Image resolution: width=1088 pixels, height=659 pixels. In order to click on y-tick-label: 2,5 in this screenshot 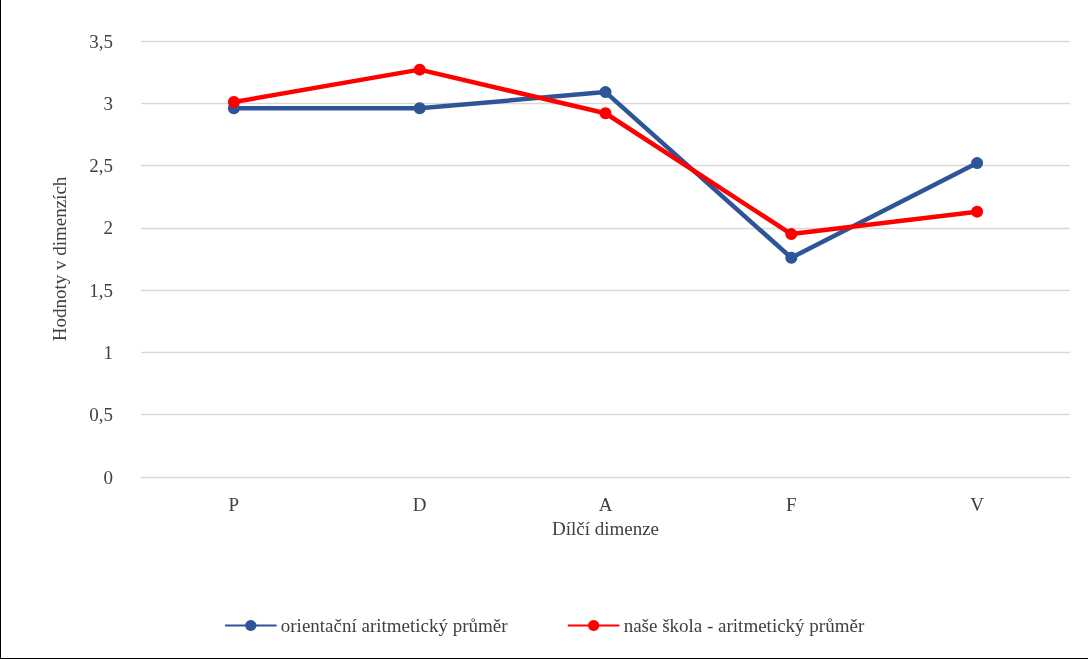, I will do `click(101, 166)`.